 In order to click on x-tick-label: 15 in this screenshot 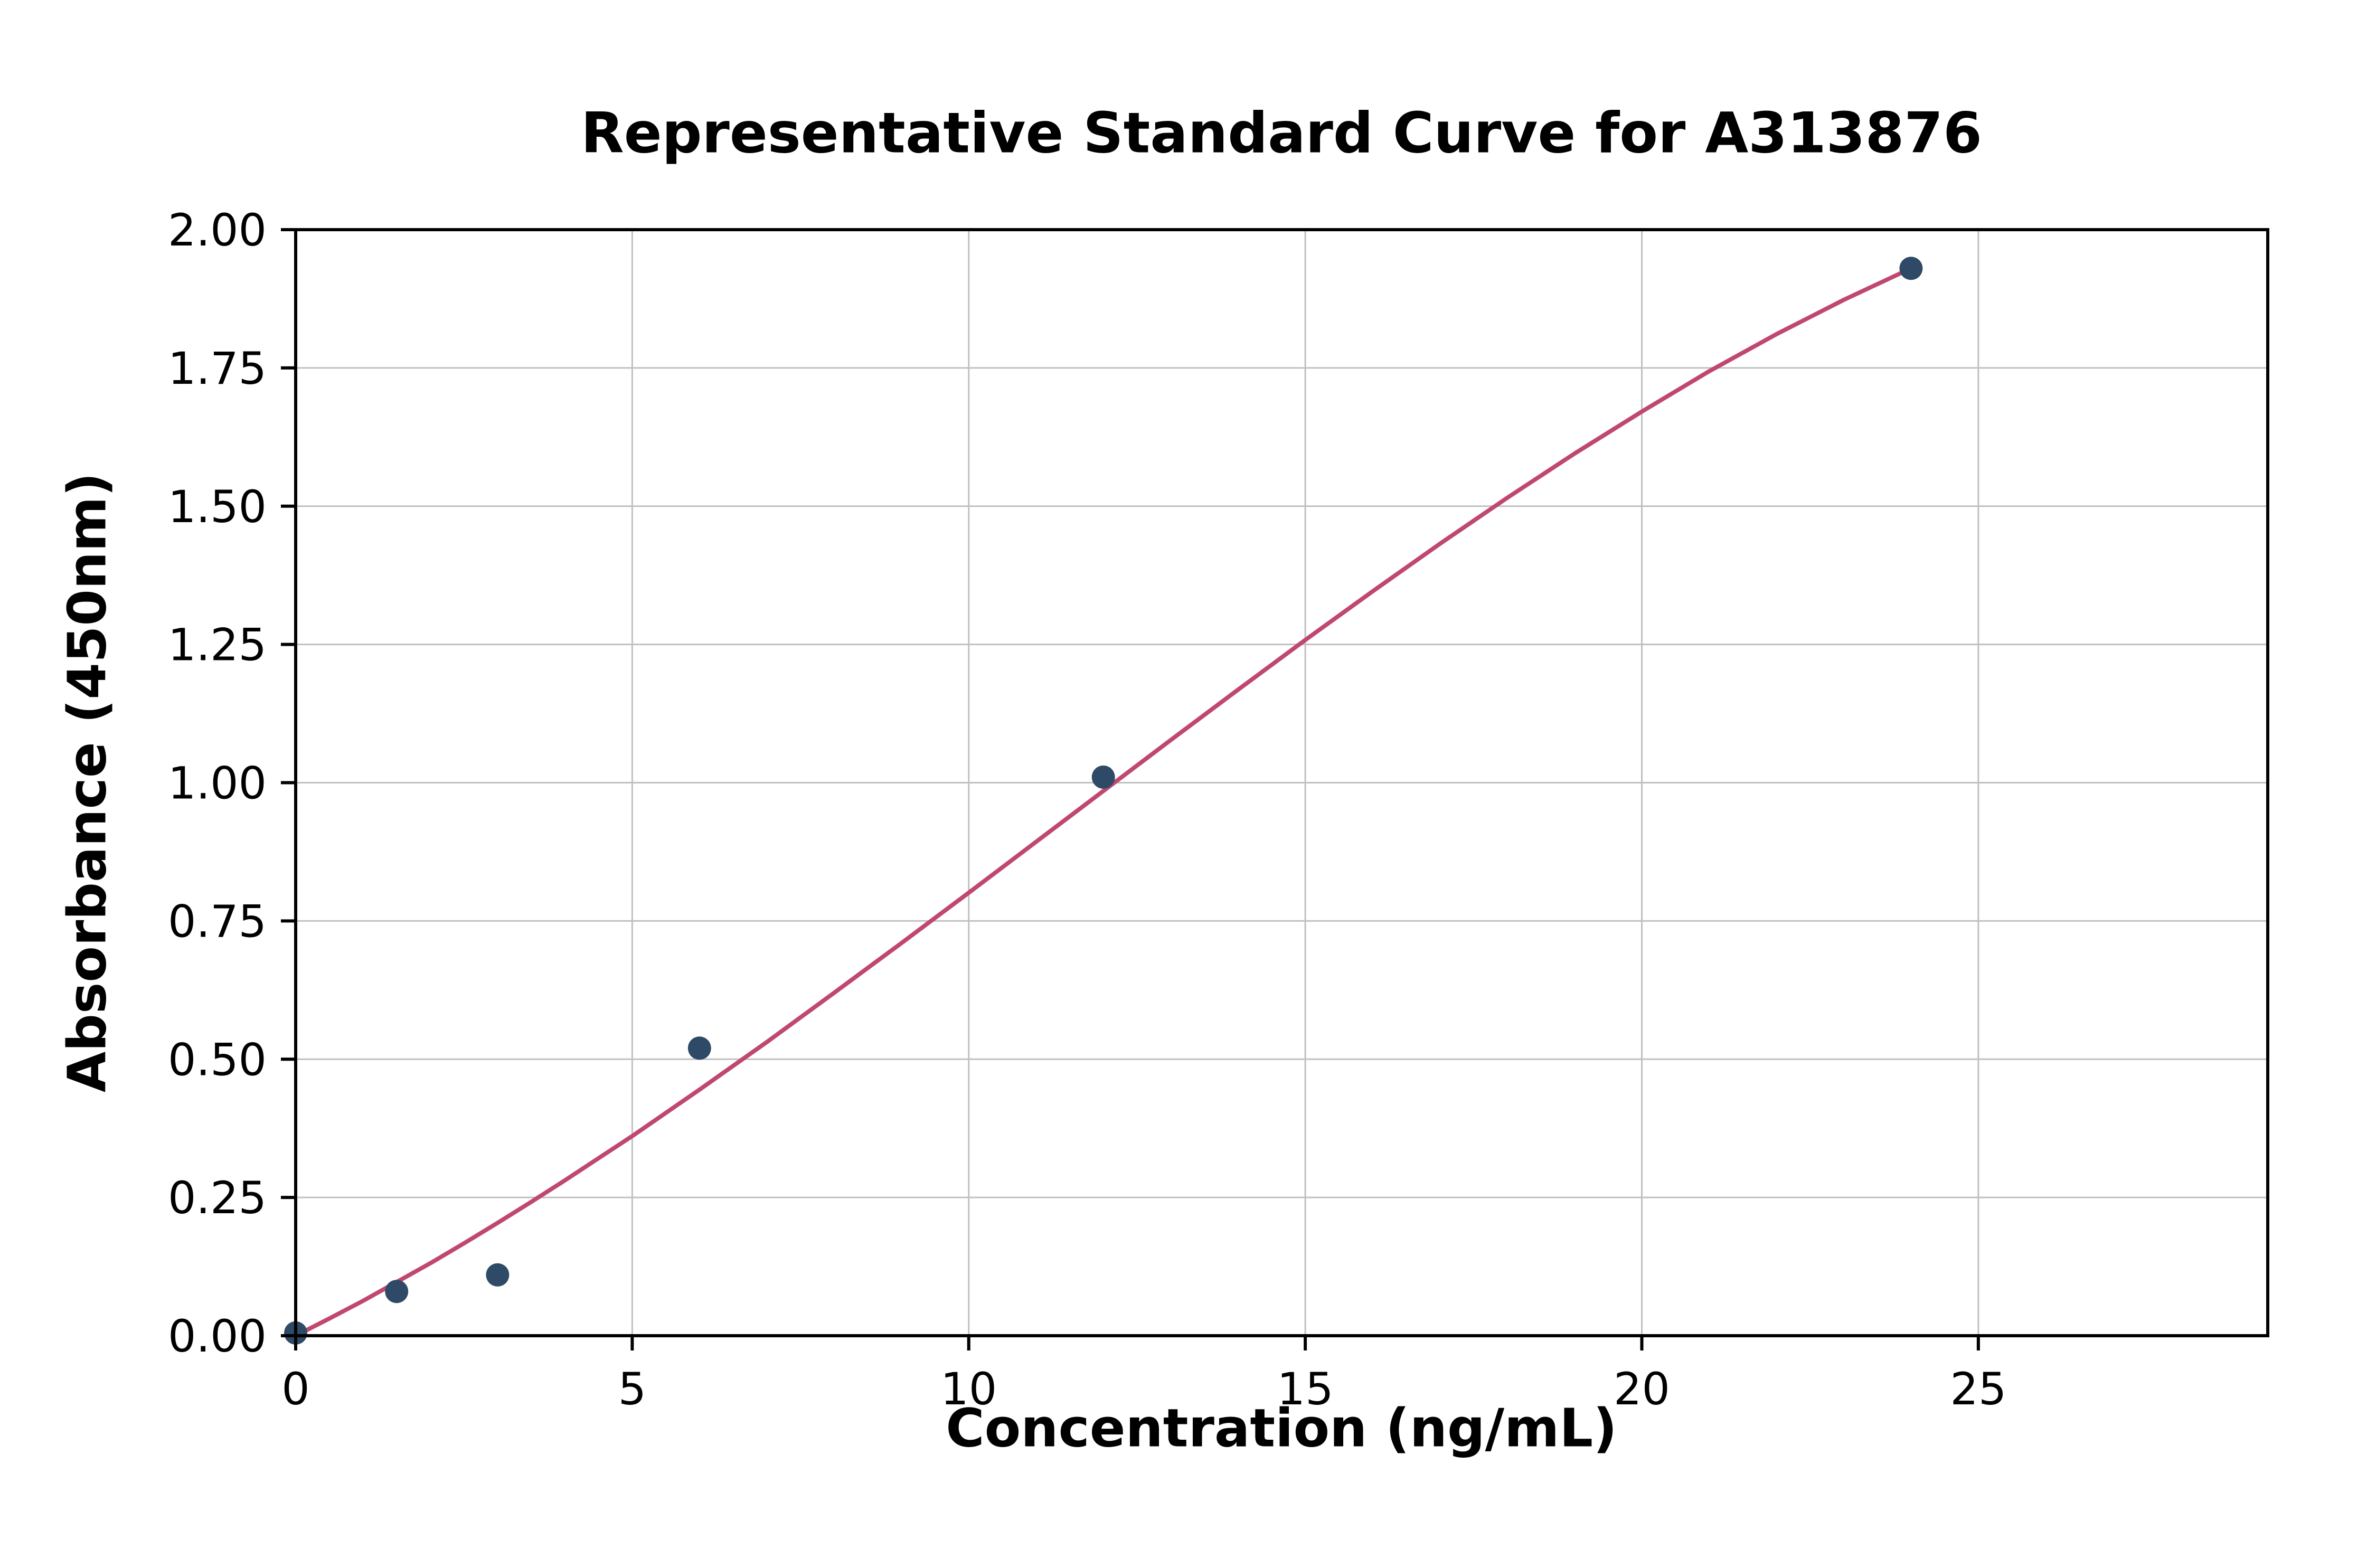, I will do `click(1306, 1389)`.